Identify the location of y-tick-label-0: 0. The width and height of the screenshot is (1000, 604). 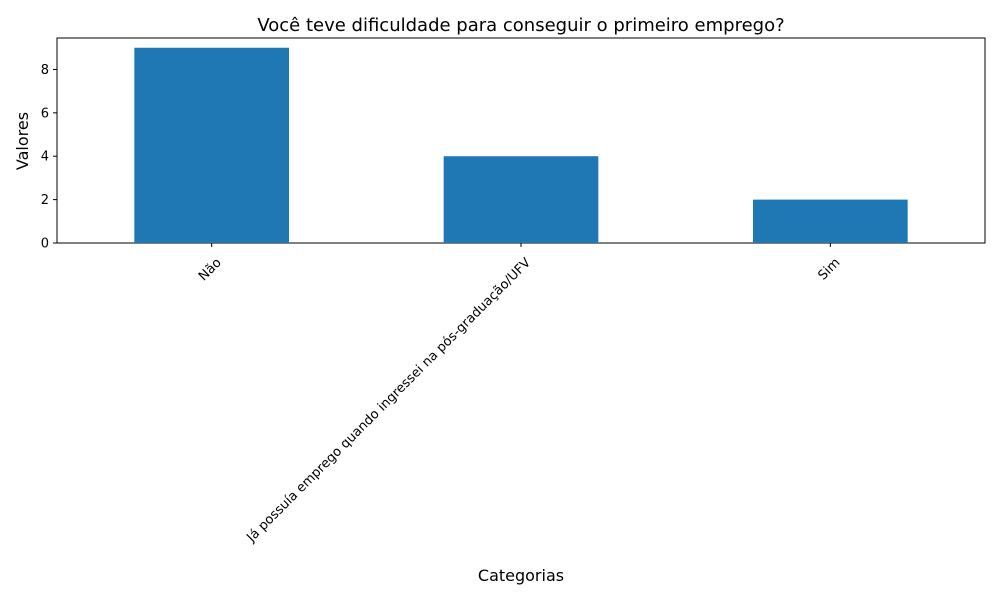
(45, 244).